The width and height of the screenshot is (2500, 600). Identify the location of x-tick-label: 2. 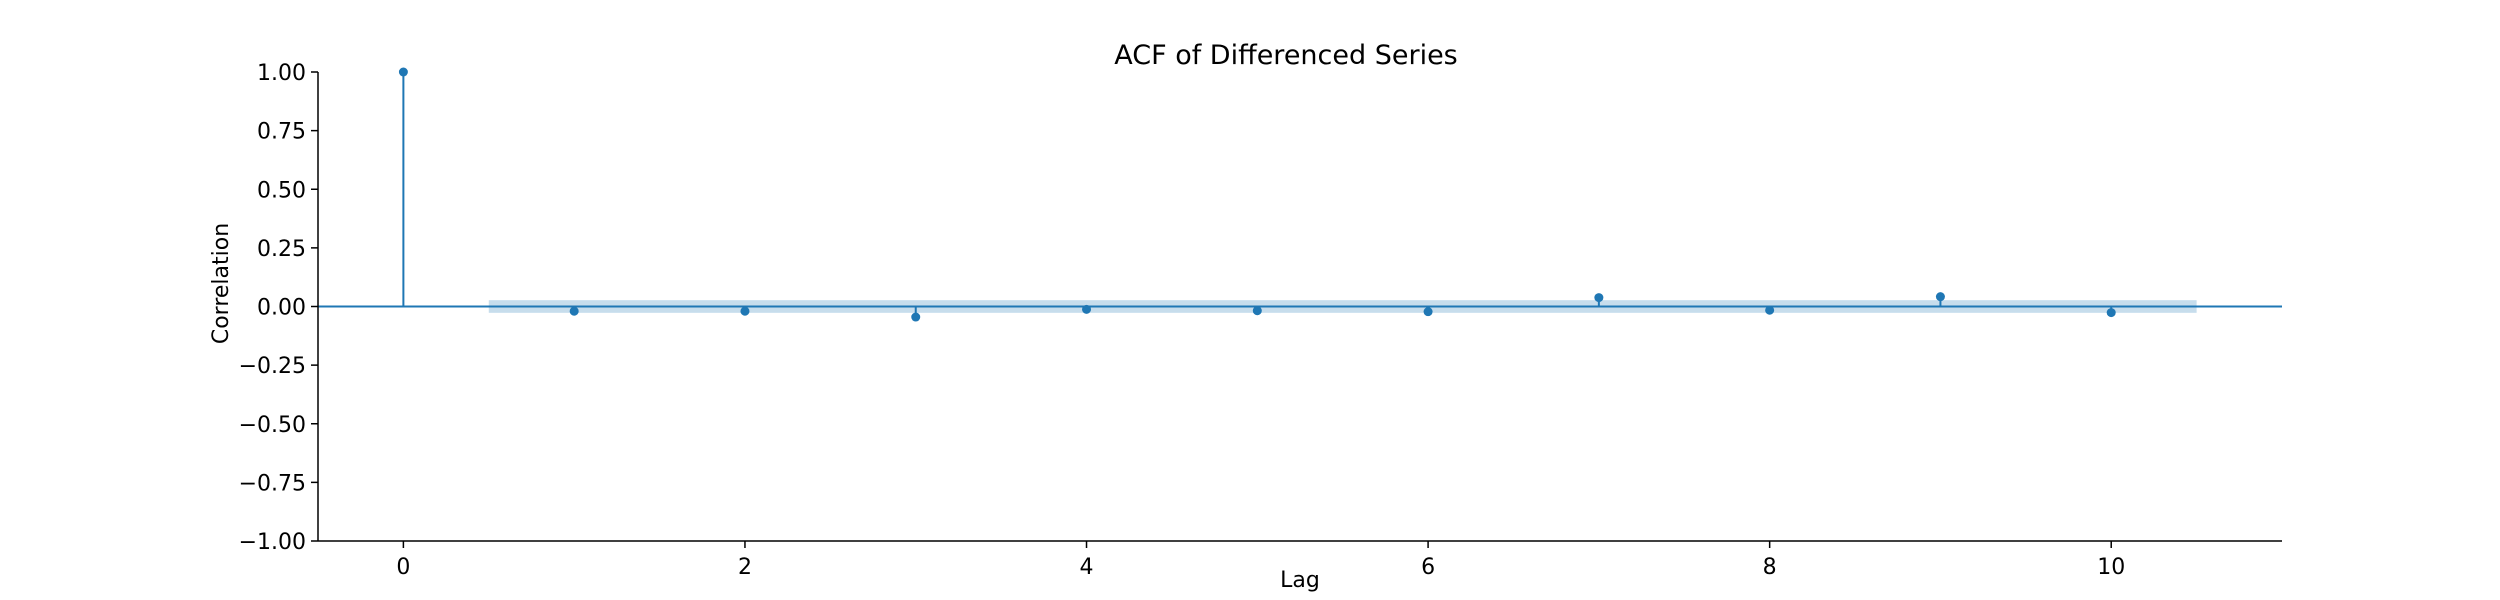
(745, 567).